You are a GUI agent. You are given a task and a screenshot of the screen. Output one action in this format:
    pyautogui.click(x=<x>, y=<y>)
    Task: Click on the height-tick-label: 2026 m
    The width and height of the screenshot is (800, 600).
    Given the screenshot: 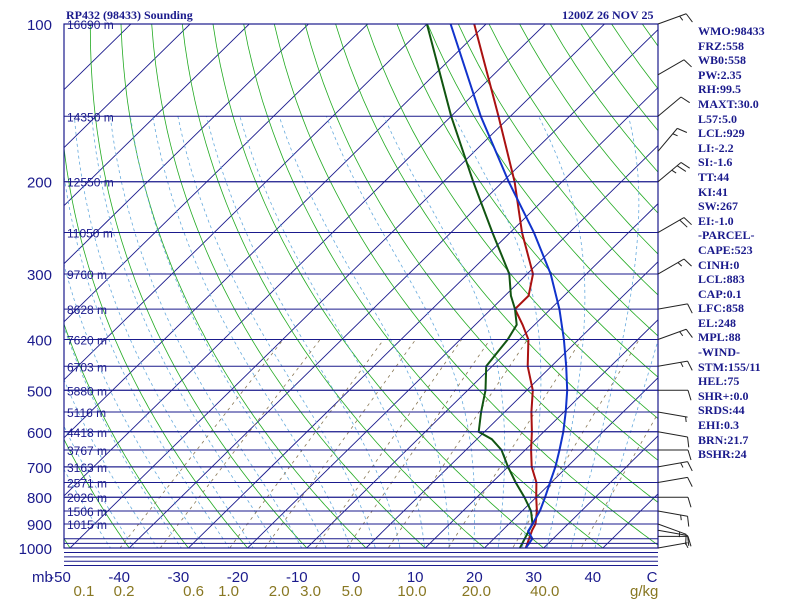 What is the action you would take?
    pyautogui.click(x=87, y=498)
    